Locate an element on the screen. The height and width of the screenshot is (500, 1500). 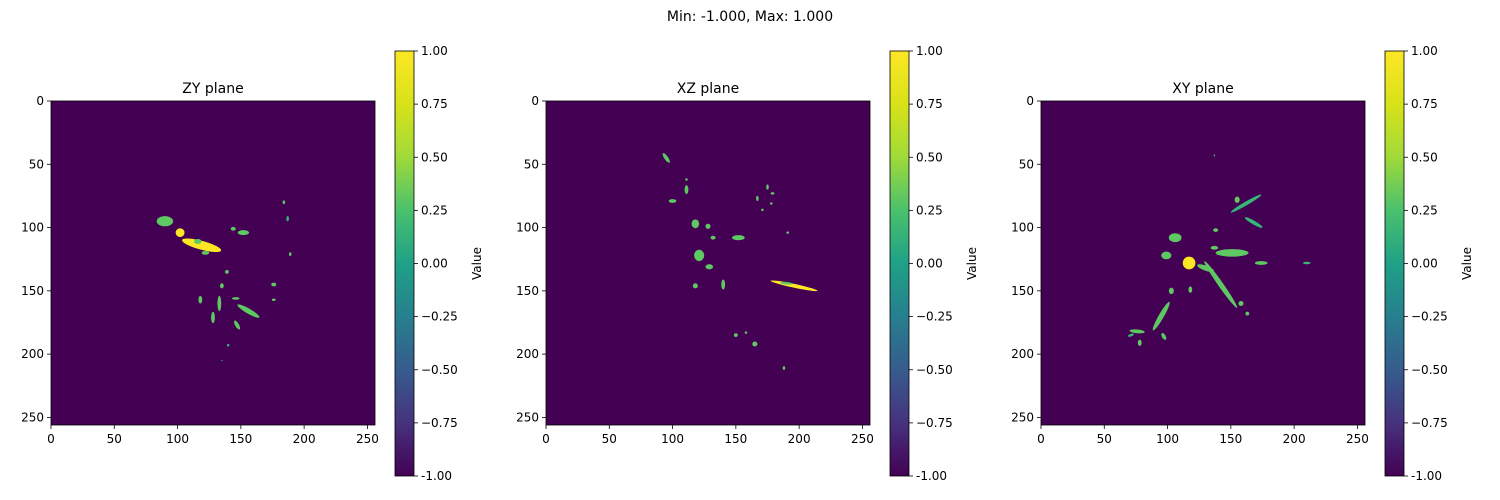
x-tick-label: 0 is located at coordinates (1041, 439).